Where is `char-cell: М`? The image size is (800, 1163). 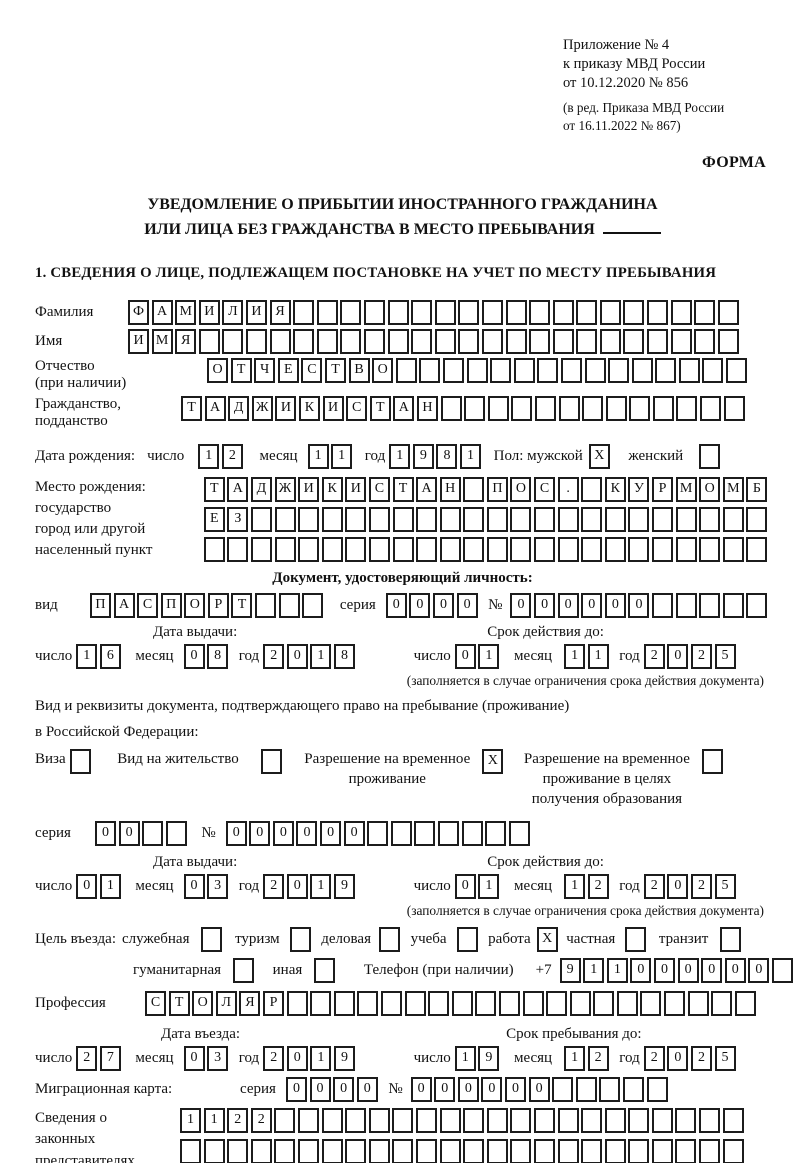
char-cell: М is located at coordinates (733, 489).